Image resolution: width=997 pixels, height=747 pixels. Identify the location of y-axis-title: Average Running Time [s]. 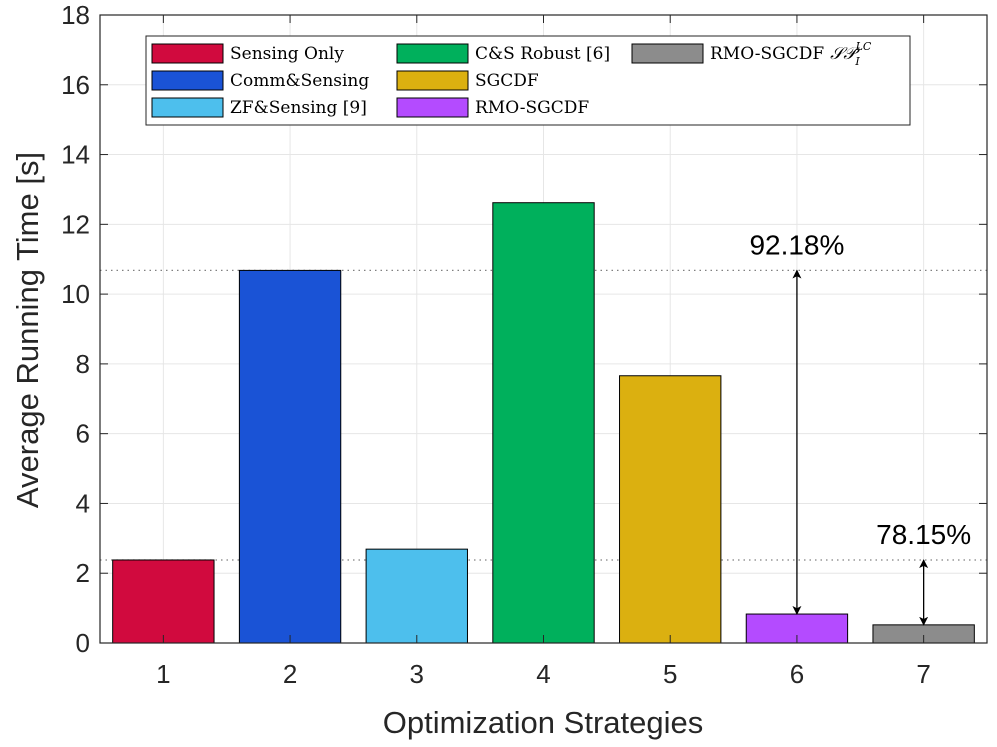
(27, 330).